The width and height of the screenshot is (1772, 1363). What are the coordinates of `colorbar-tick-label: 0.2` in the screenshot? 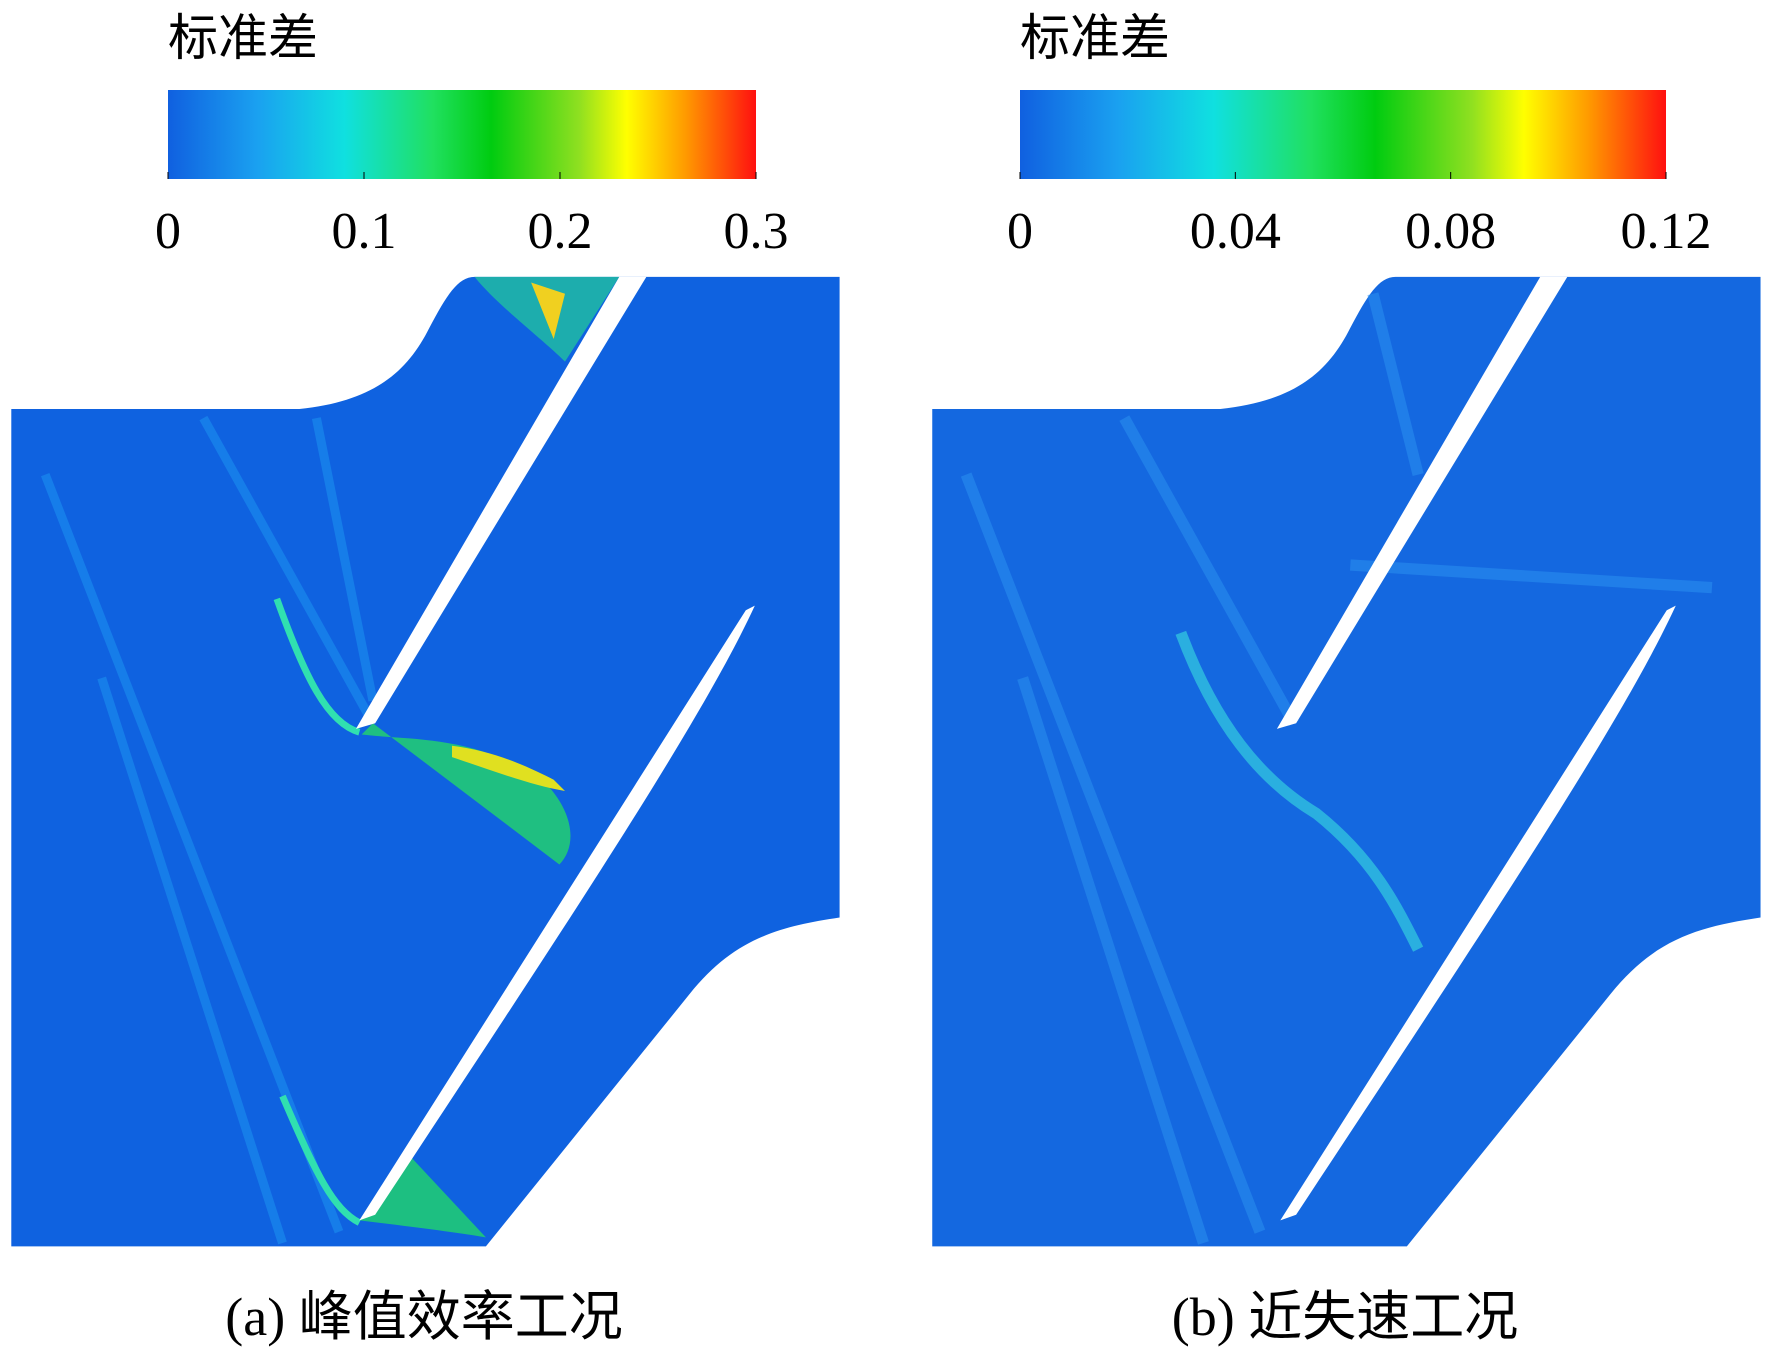 It's located at (560, 231).